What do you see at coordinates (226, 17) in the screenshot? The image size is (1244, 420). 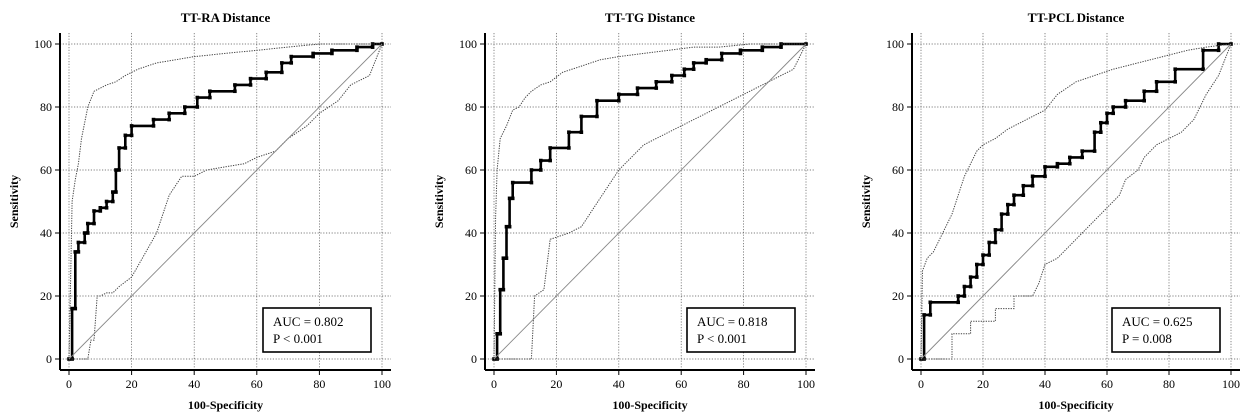 I see `chart-title: TT-RA Distance` at bounding box center [226, 17].